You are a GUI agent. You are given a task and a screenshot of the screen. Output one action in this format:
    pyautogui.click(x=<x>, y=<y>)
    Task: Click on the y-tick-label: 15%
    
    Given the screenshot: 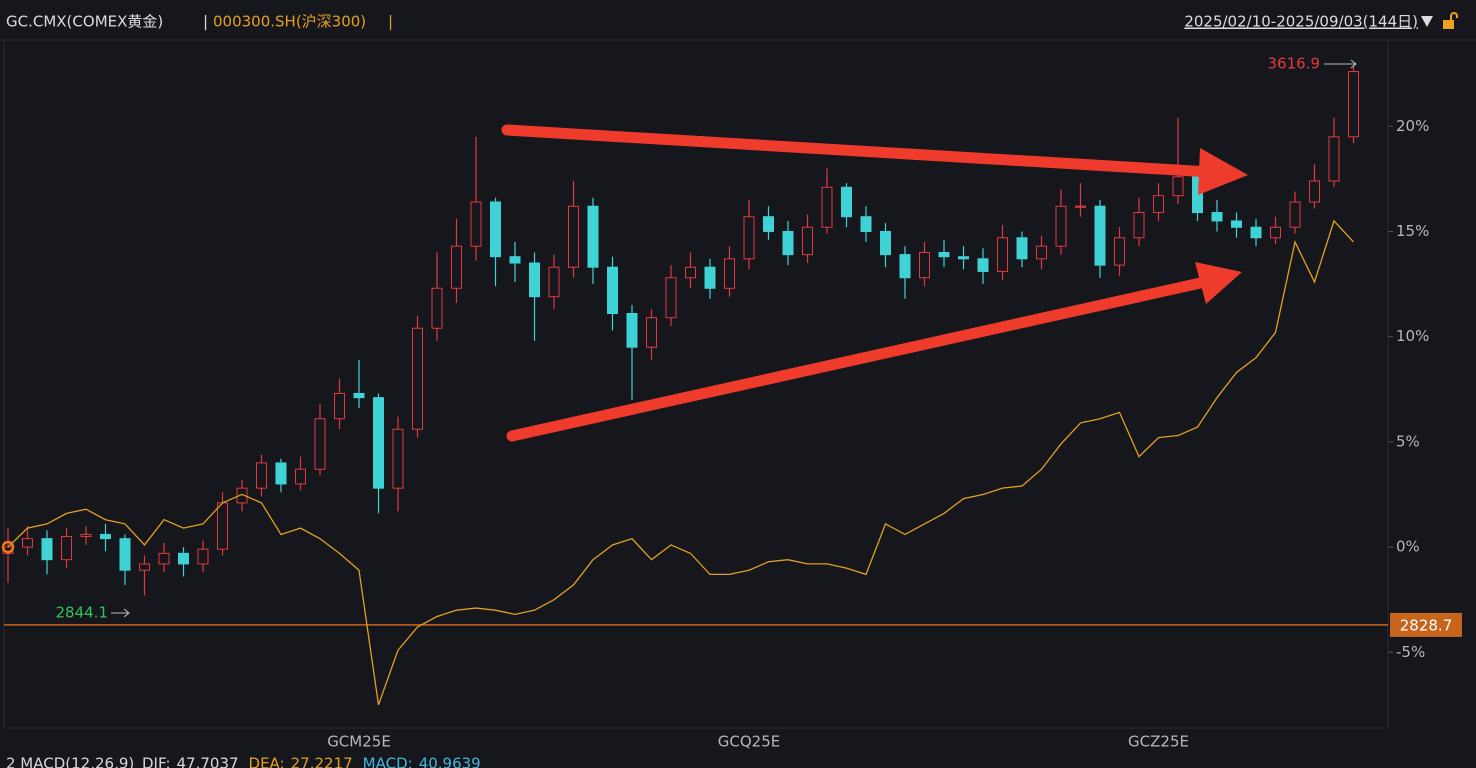 What is the action you would take?
    pyautogui.click(x=1412, y=231)
    